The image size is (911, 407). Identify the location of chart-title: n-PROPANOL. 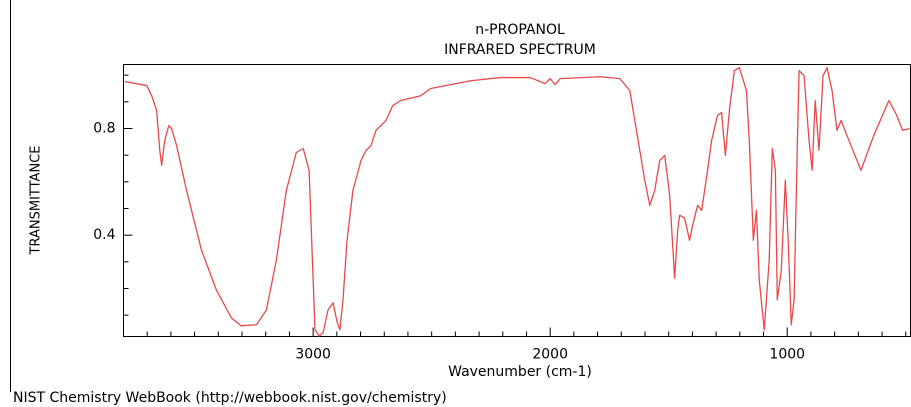
(520, 30).